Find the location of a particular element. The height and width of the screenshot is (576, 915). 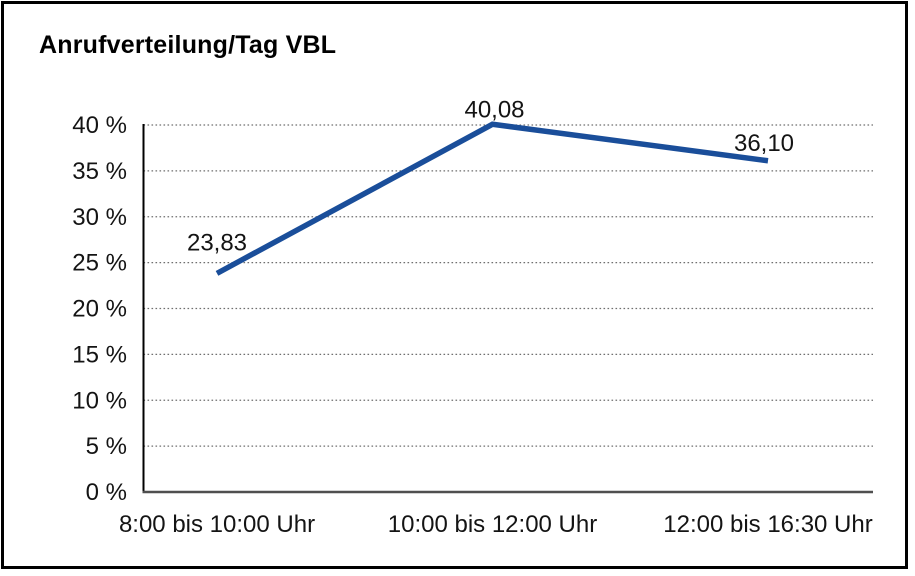

data-point-label: 40,08 is located at coordinates (494, 109).